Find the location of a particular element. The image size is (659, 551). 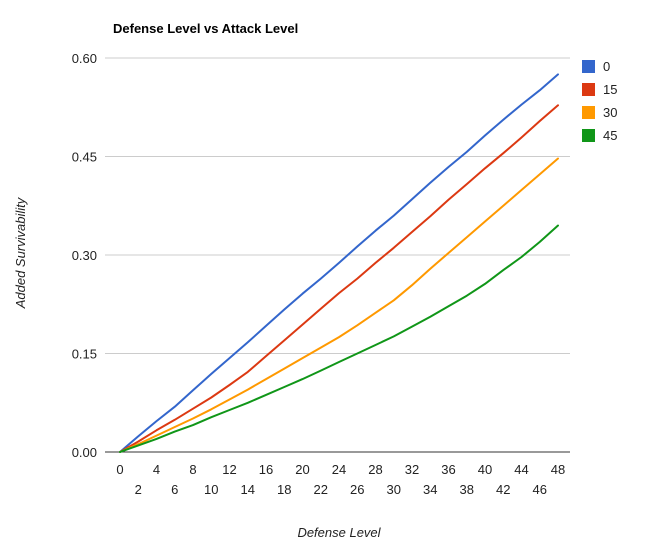

x-tick-label: 26 is located at coordinates (357, 489).